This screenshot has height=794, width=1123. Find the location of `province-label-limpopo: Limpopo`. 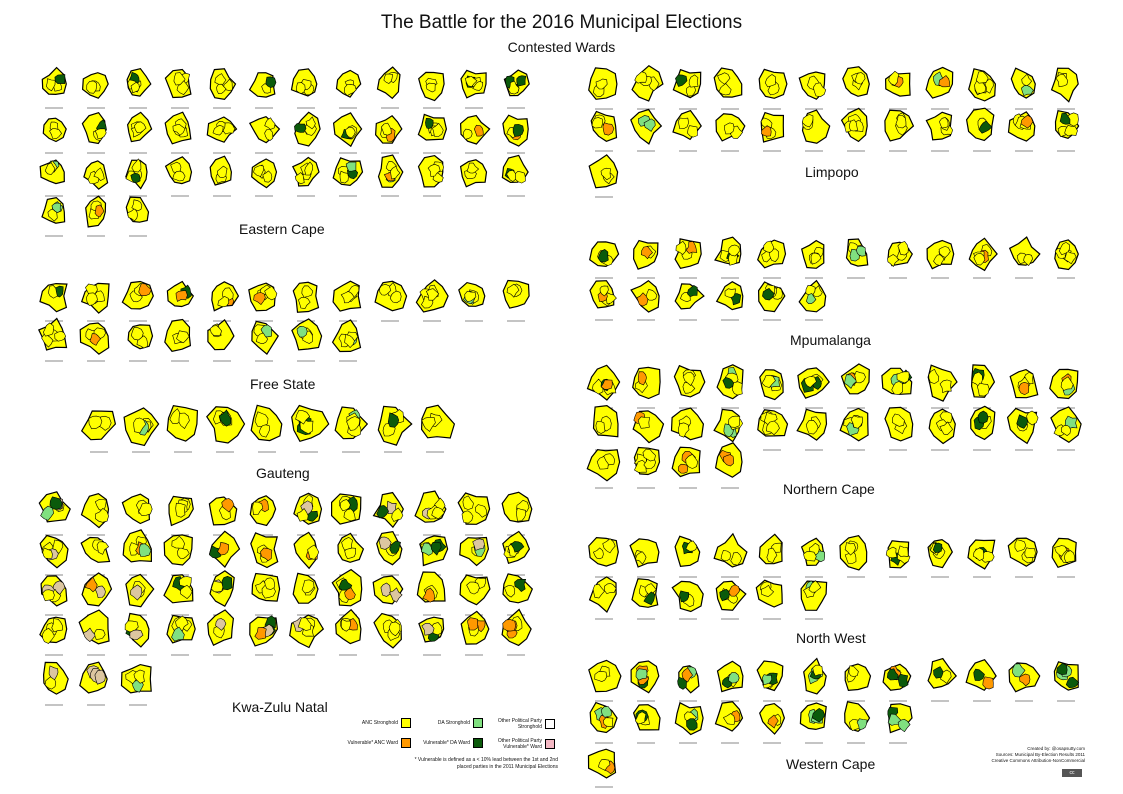

province-label-limpopo: Limpopo is located at coordinates (832, 172).